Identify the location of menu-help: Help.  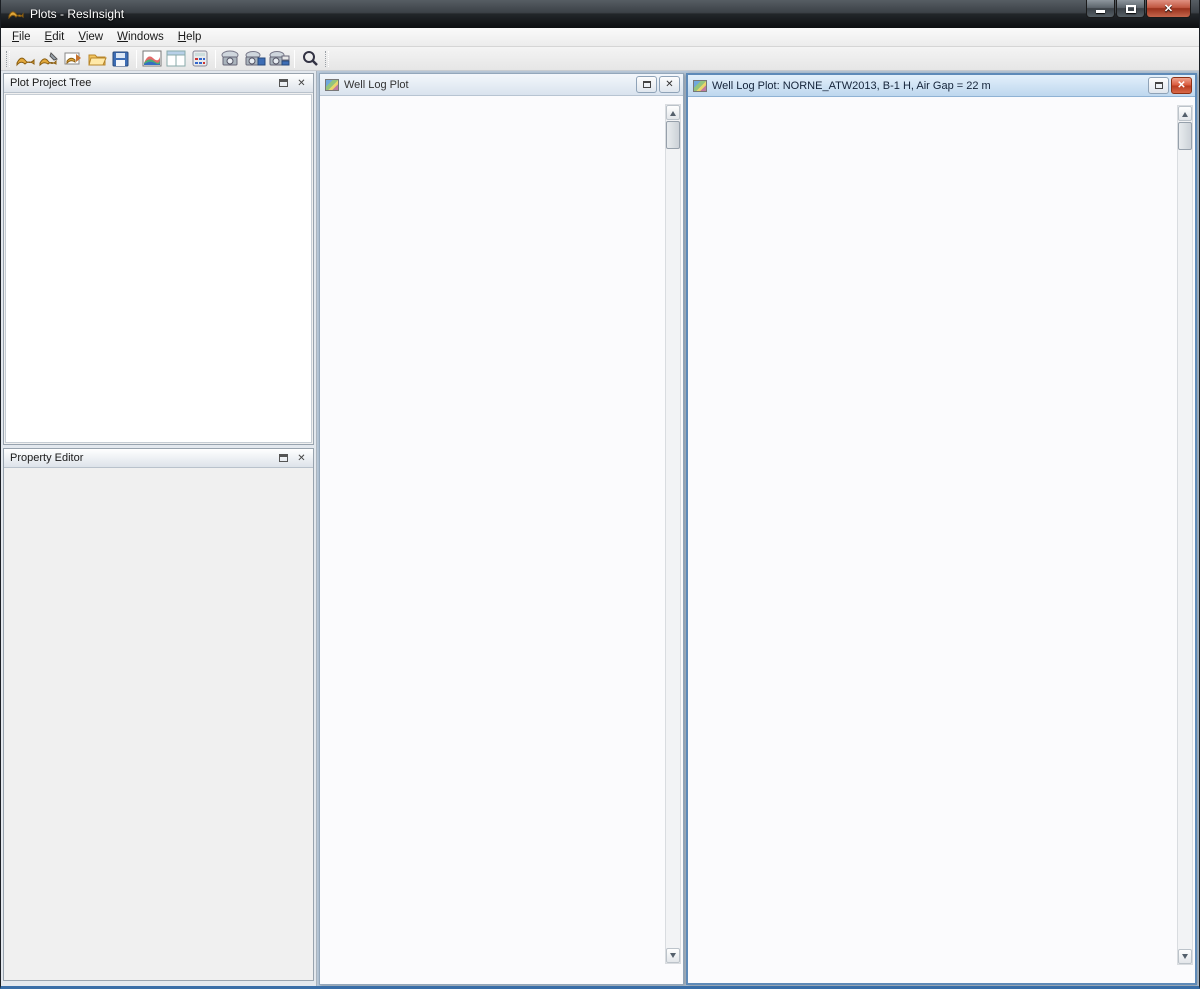
(189, 37).